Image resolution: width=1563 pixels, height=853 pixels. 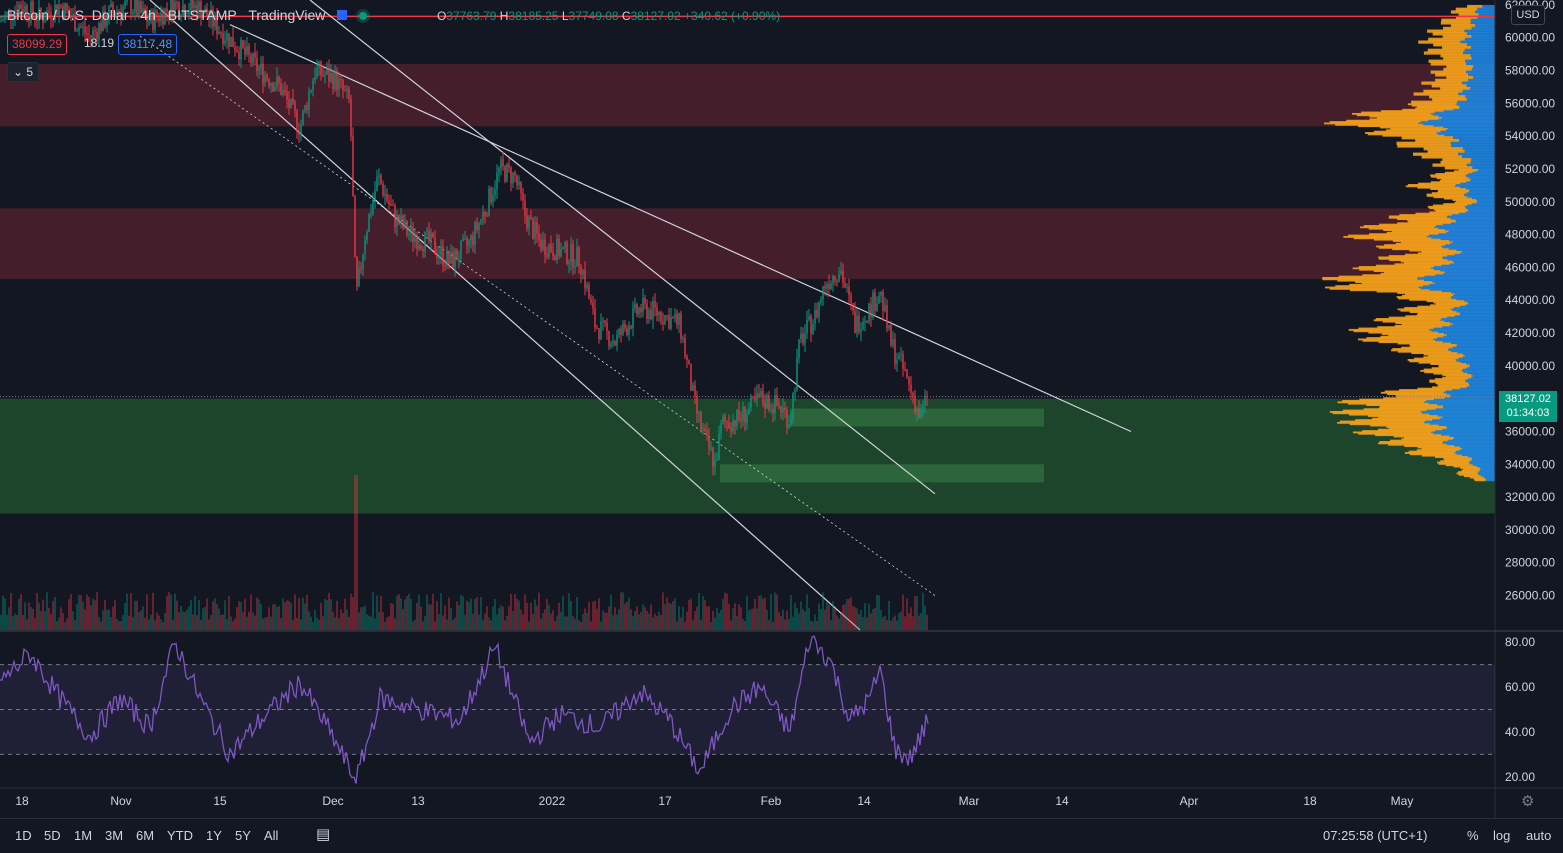 What do you see at coordinates (342, 15) in the screenshot?
I see `flag-icon` at bounding box center [342, 15].